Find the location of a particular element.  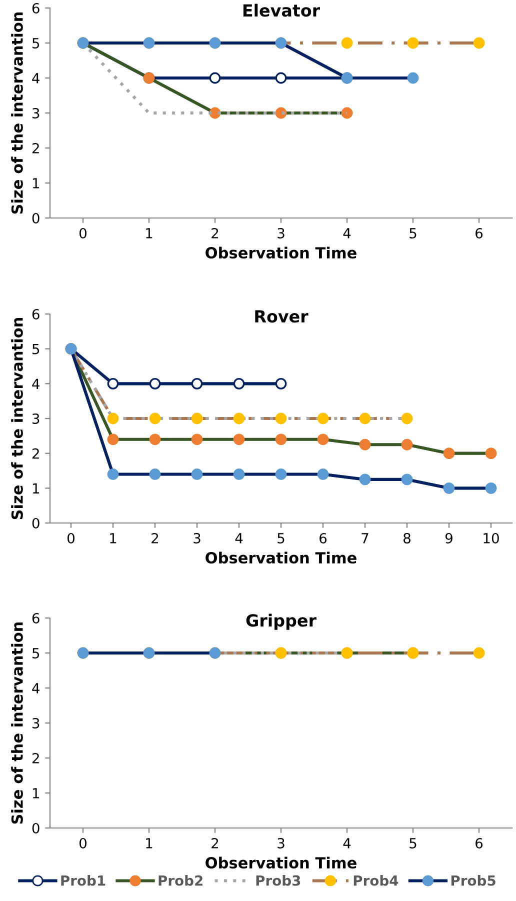

x-tick-label: 9 is located at coordinates (448, 538).